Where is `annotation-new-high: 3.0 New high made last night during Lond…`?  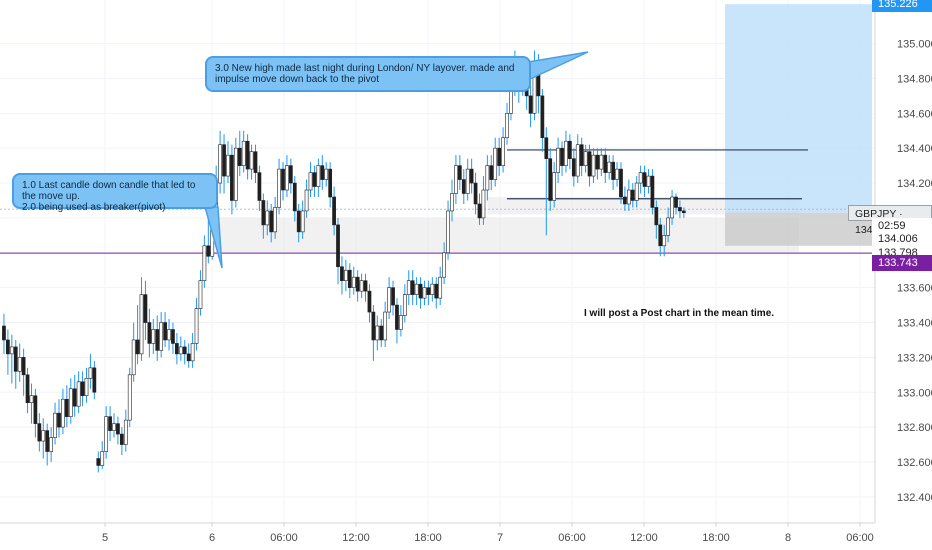 annotation-new-high: 3.0 New high made last night during Lond… is located at coordinates (368, 74).